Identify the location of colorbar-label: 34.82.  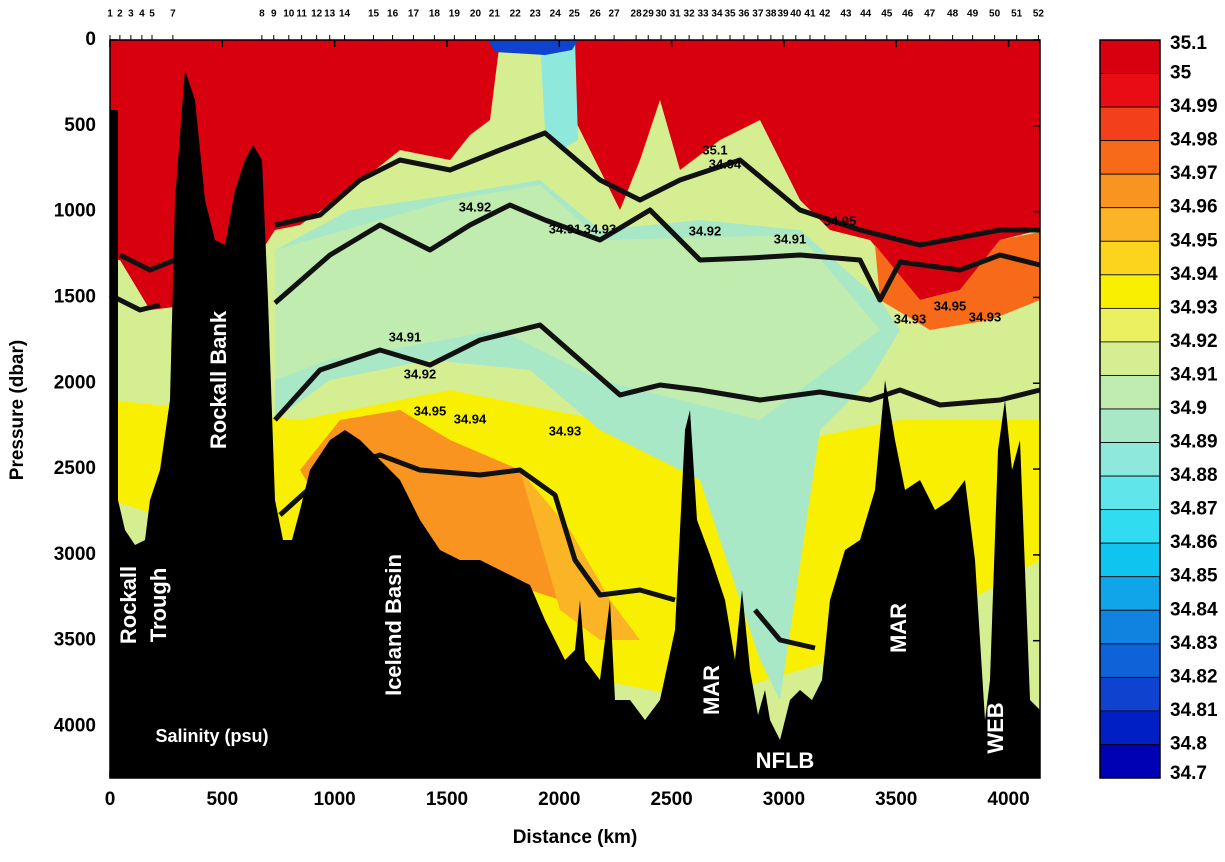
(1194, 676).